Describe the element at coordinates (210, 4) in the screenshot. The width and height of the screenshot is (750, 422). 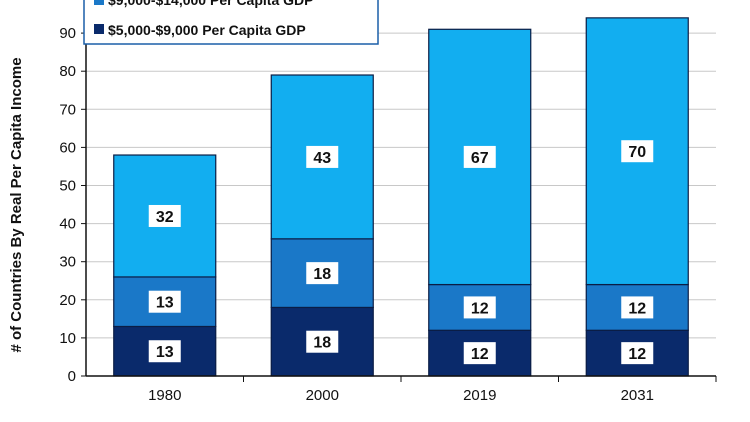
I see `legend-label-9000-14000: $9,000-$14,000 Per Capita GDP` at that location.